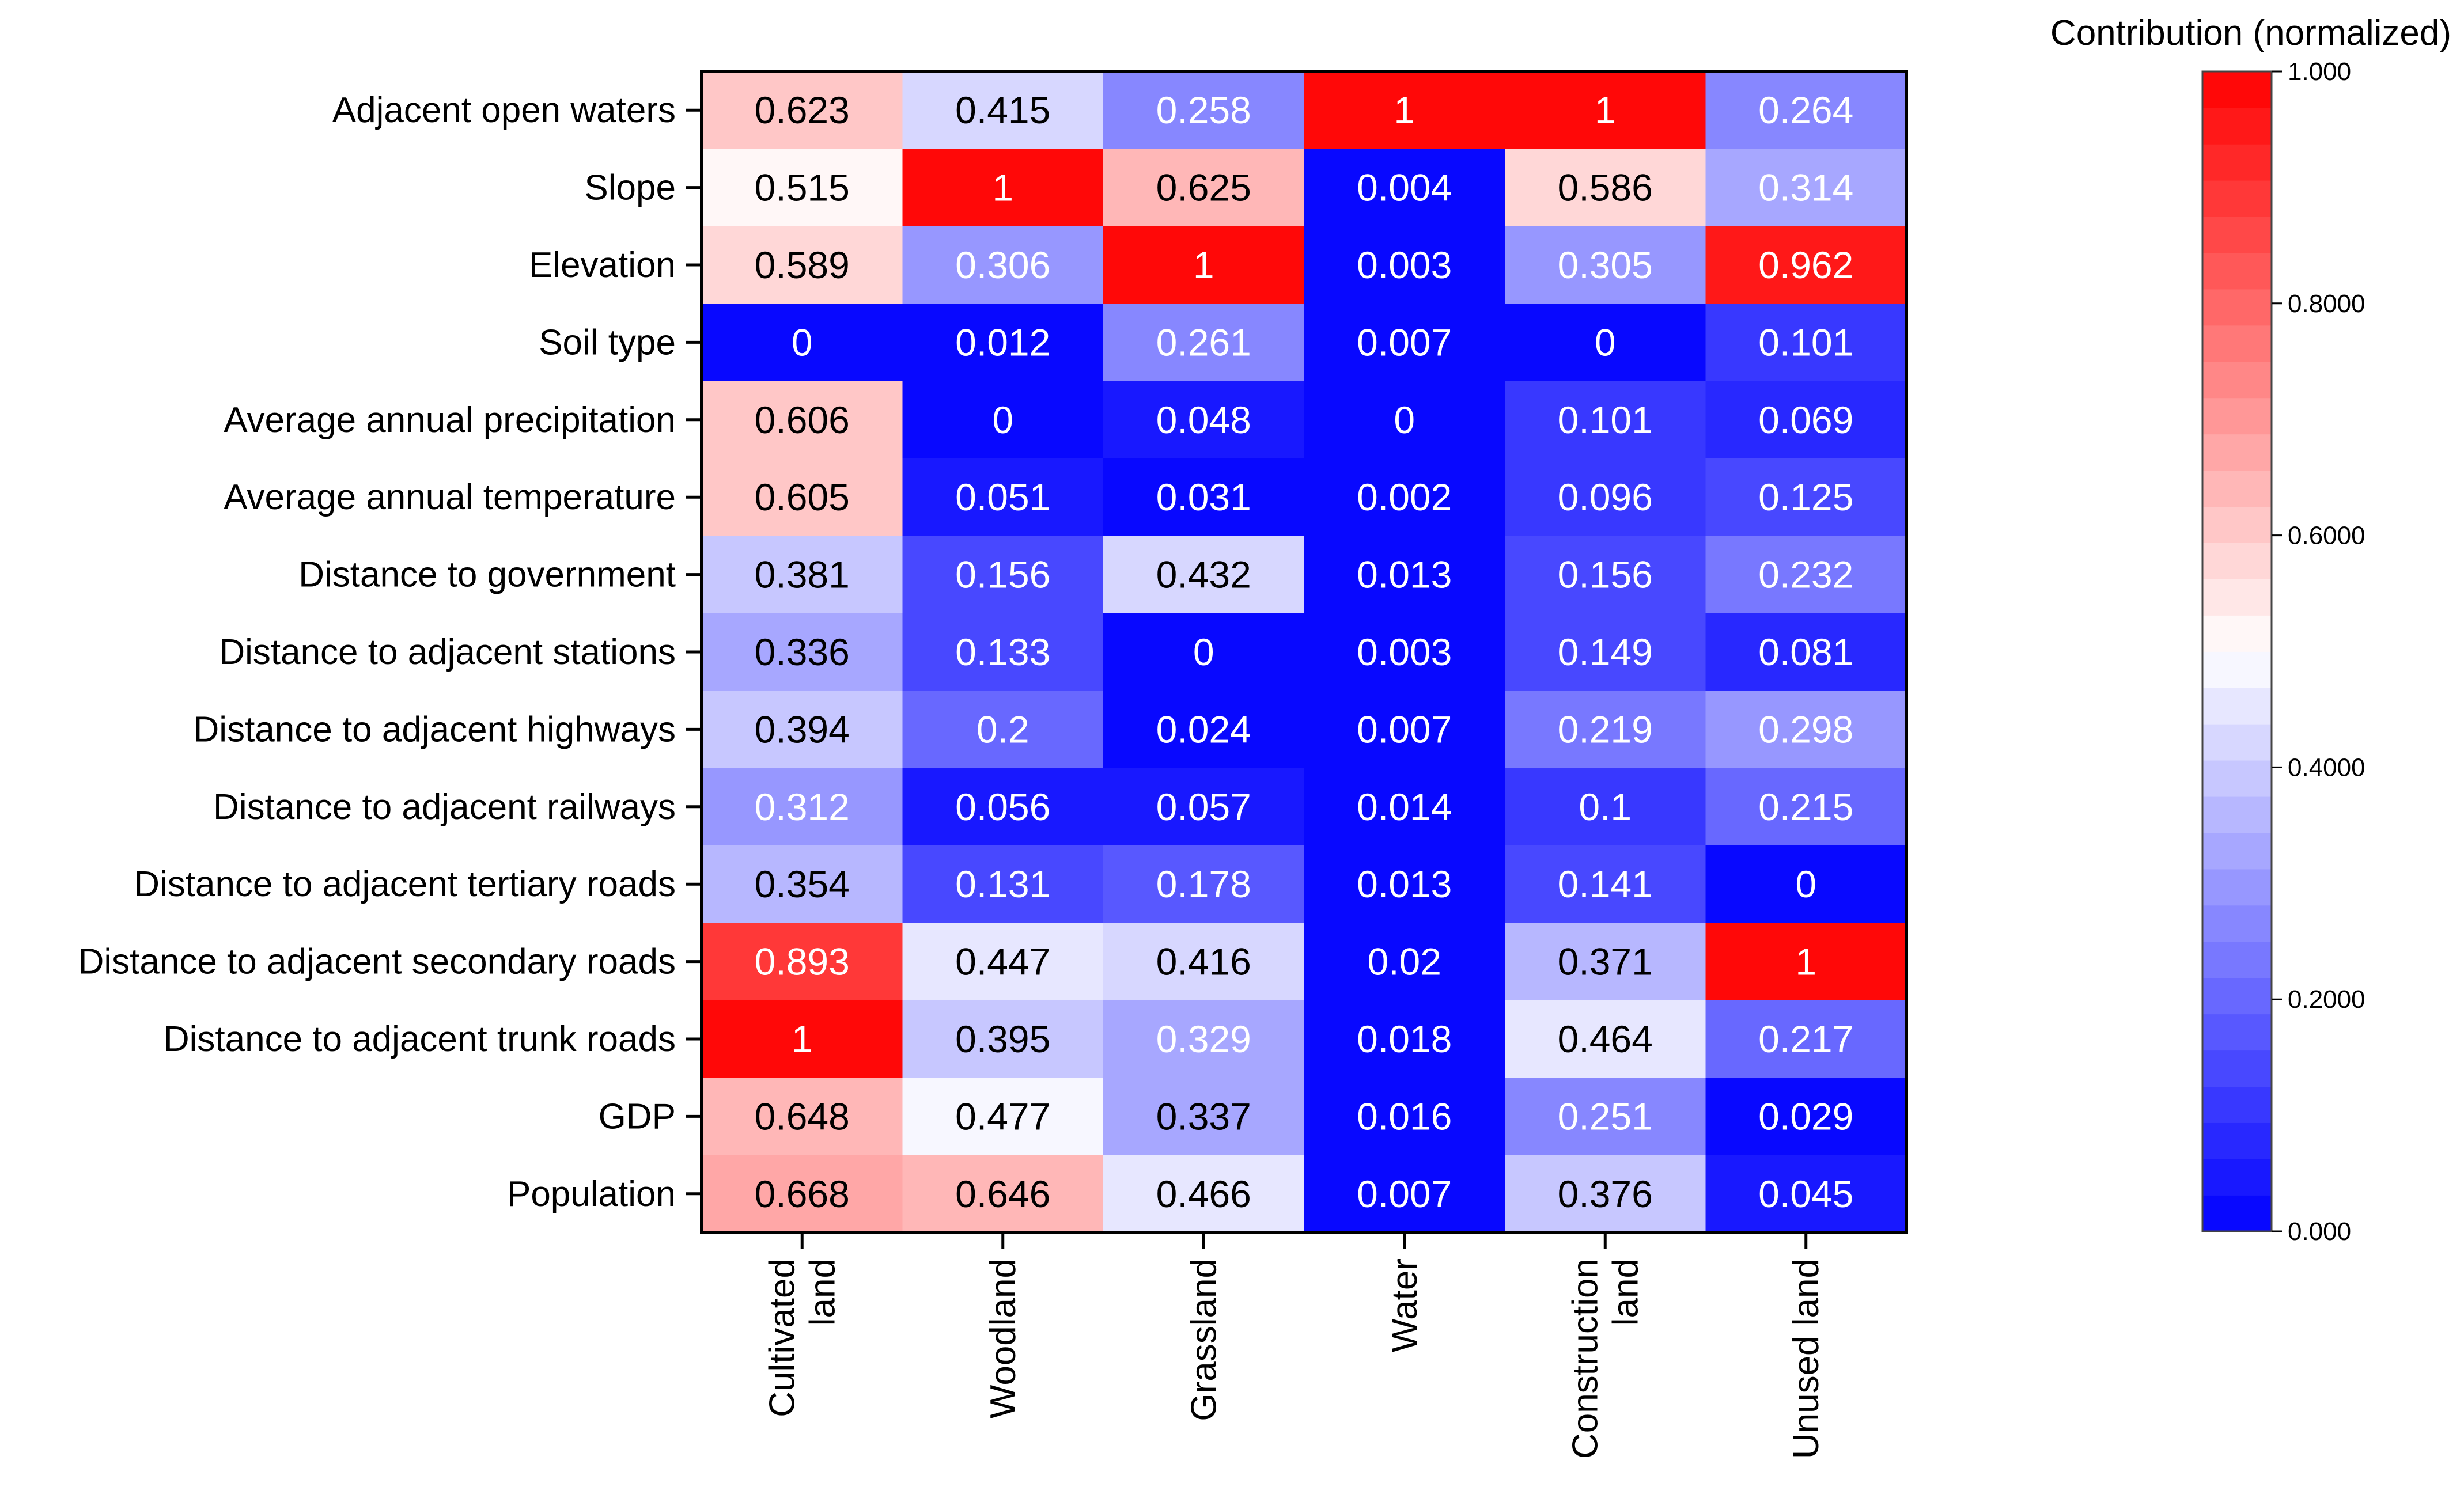 This screenshot has height=1502, width=2464. I want to click on cell-value-label: 0.336, so click(802, 652).